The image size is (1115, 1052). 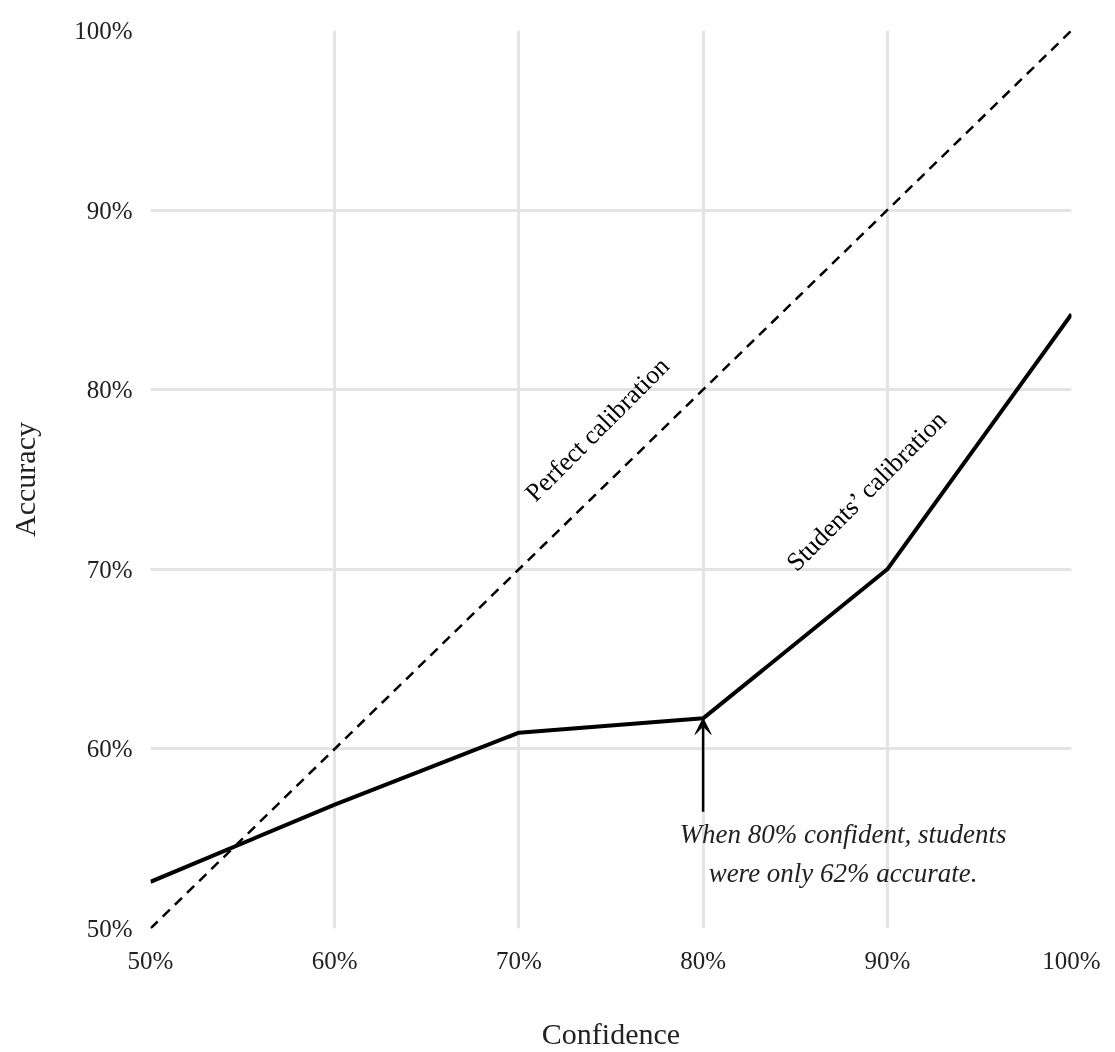 I want to click on y-tick-label: 60%, so click(x=109, y=749).